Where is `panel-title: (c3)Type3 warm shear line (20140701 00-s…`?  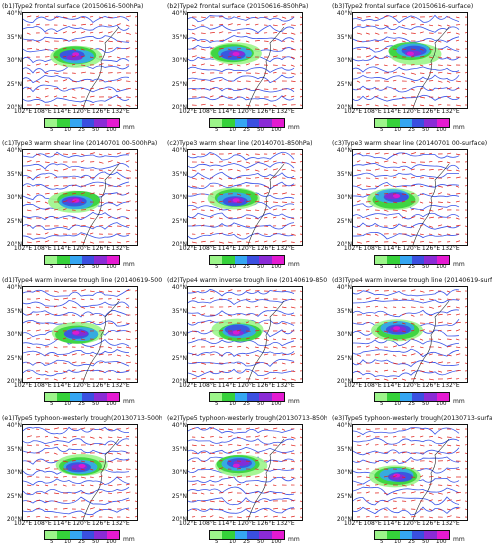 panel-title: (c3)Type3 warm shear line (20140701 00-s… is located at coordinates (410, 143).